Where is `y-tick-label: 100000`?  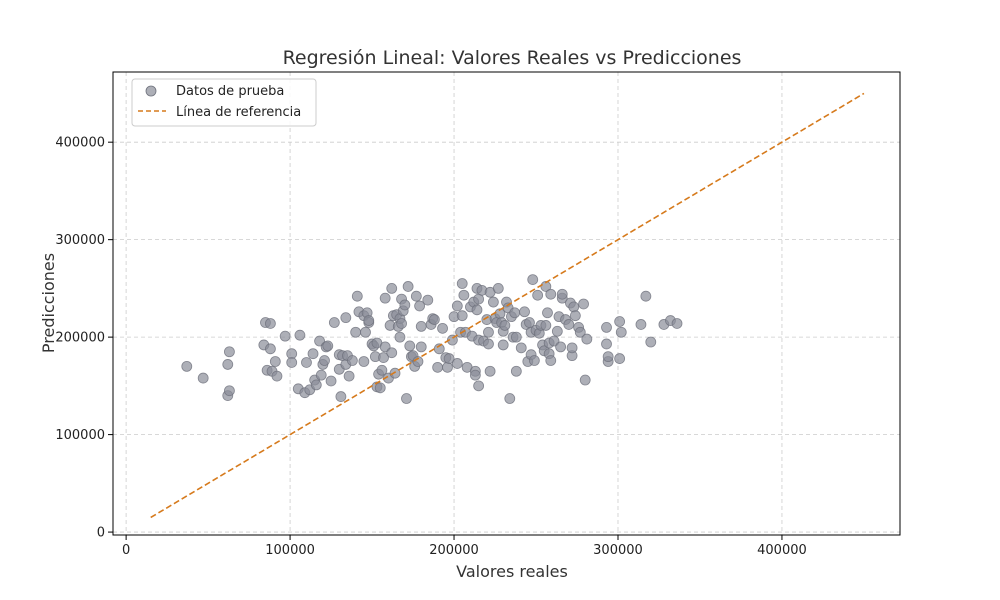
y-tick-label: 100000 is located at coordinates (80, 435).